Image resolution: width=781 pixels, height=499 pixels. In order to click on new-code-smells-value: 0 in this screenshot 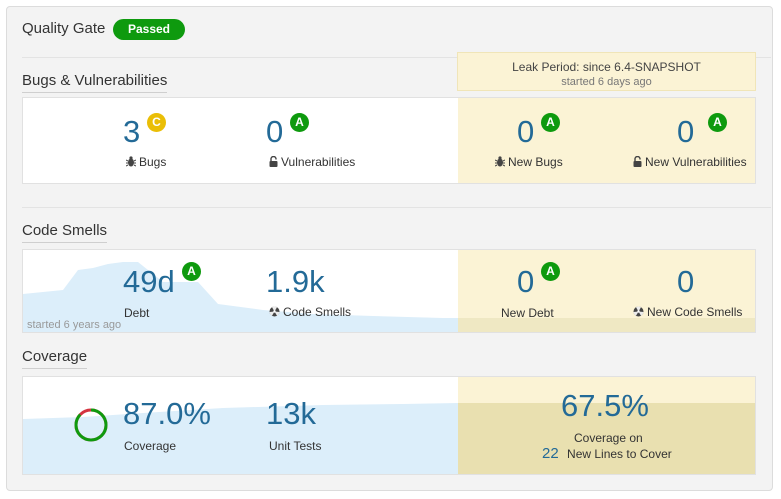, I will do `click(686, 281)`.